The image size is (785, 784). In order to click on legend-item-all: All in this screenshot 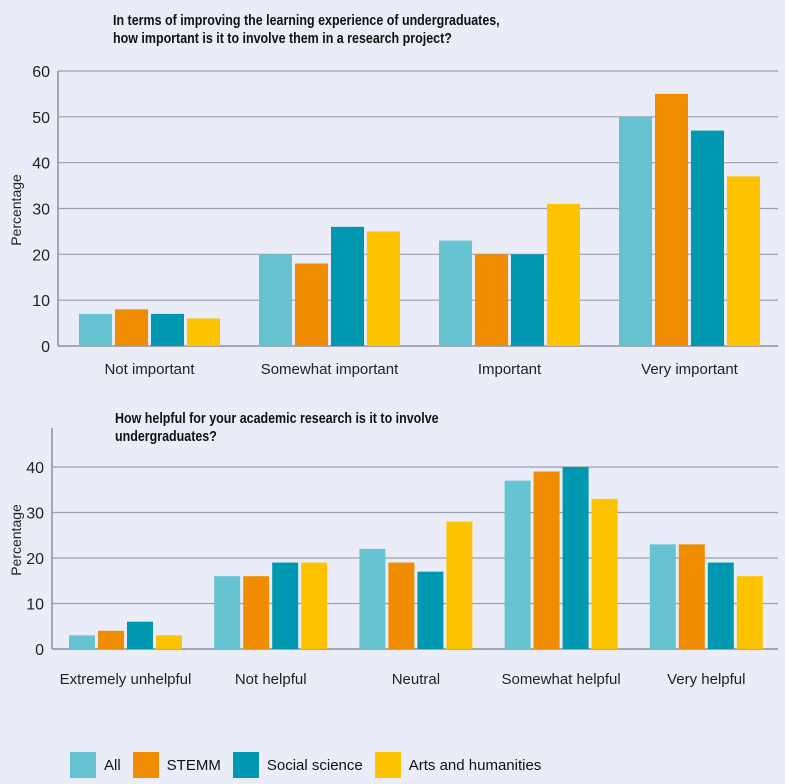, I will do `click(95, 765)`.